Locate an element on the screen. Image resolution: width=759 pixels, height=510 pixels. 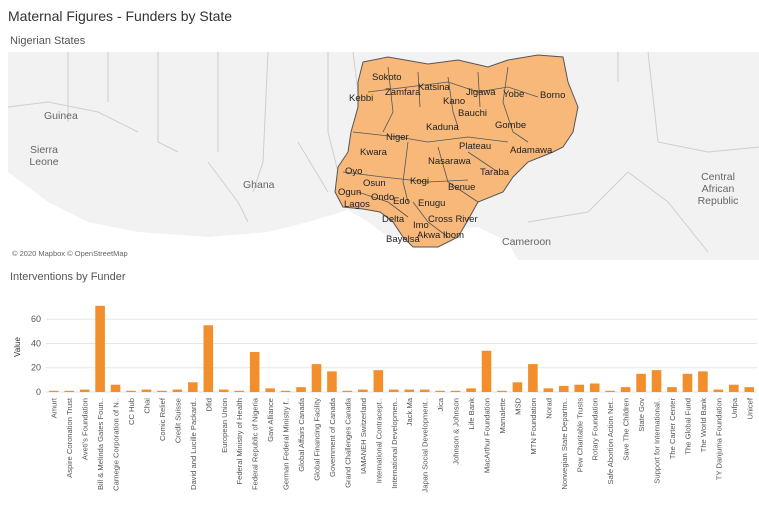
x-tick-label: Japan Social Development.. is located at coordinates (425, 445).